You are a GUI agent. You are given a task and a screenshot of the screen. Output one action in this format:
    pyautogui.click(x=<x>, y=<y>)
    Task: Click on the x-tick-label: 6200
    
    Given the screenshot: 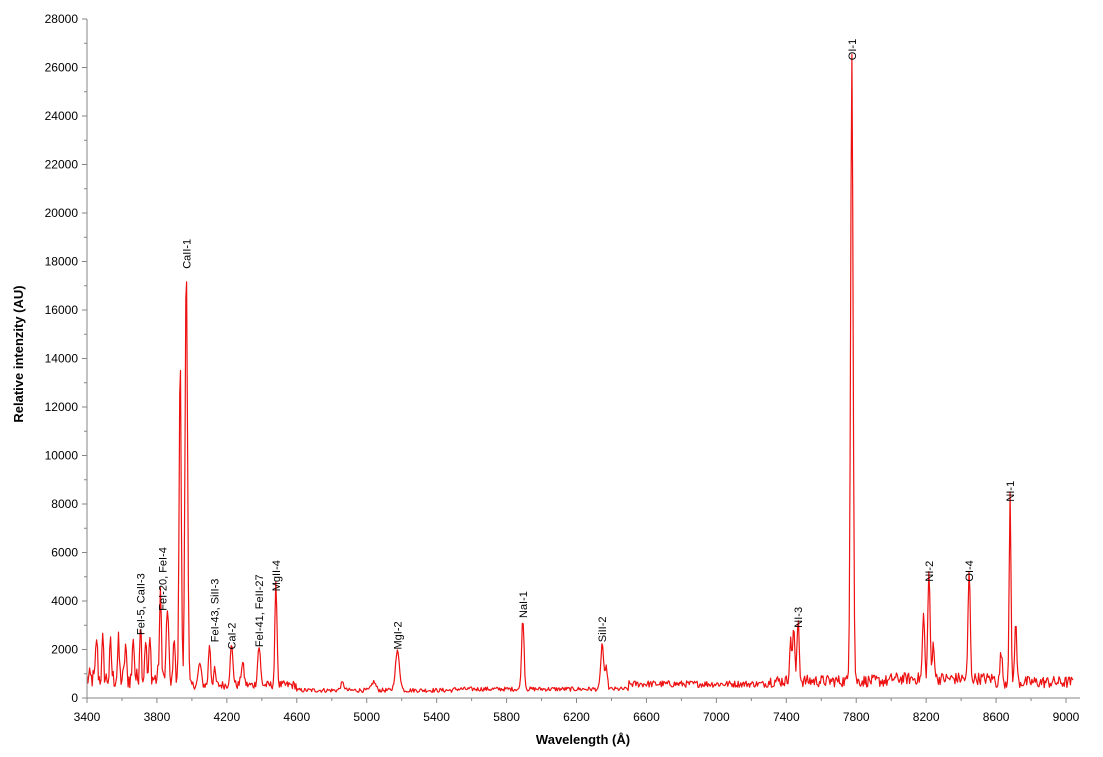 What is the action you would take?
    pyautogui.click(x=576, y=717)
    